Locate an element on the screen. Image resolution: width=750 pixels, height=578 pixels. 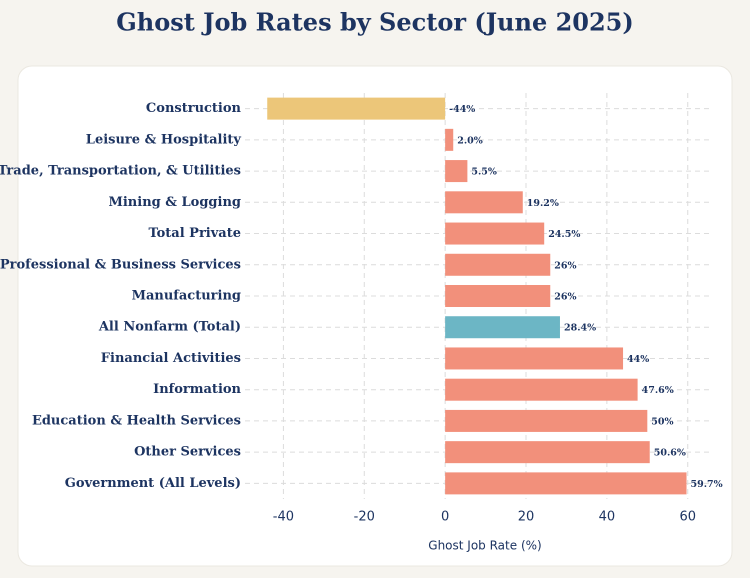
y-tick-label: Financial Activities is located at coordinates (171, 358).